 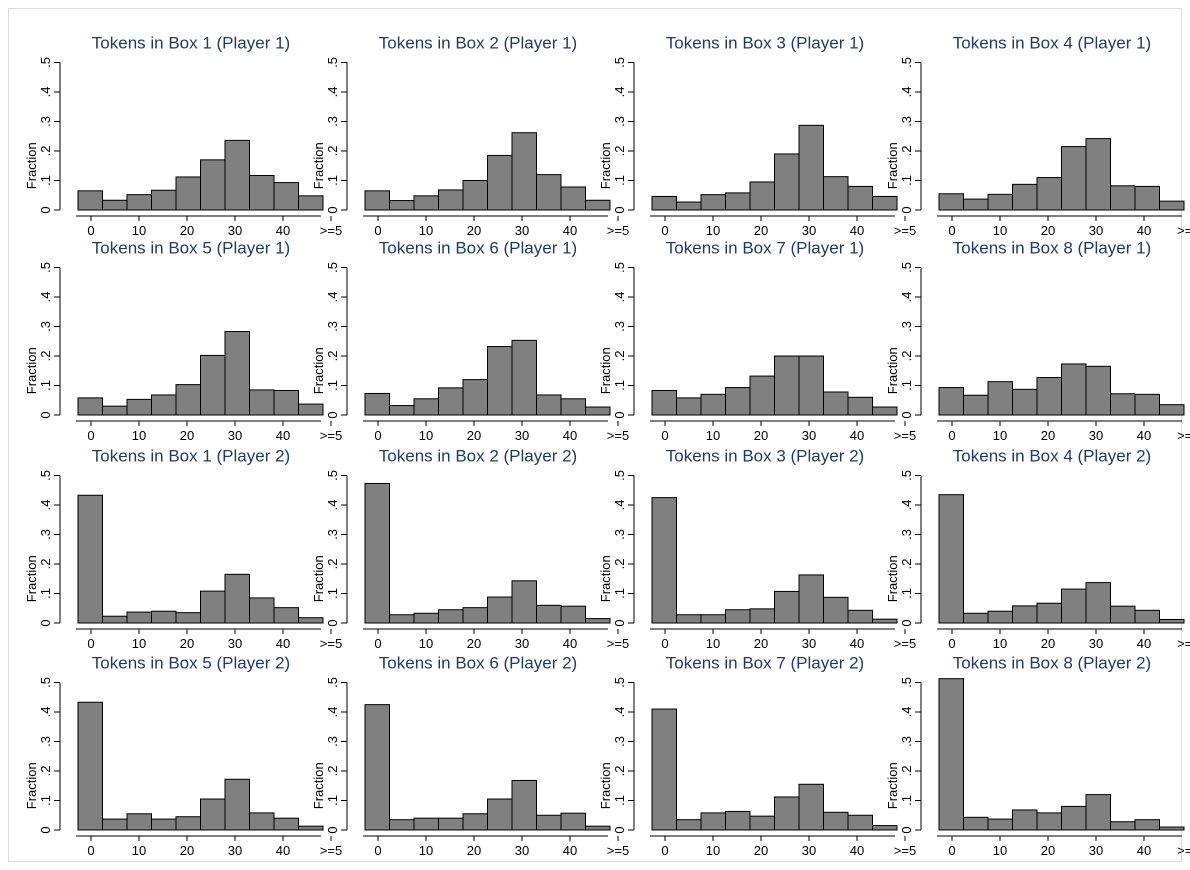 I want to click on panel-title: Tokens in Box 4 (Player 2), so click(x=1052, y=456).